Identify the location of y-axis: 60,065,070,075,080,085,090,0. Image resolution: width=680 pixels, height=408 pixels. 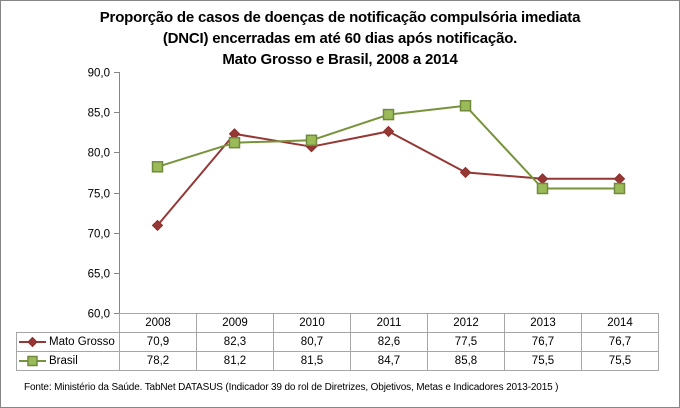
(104, 194).